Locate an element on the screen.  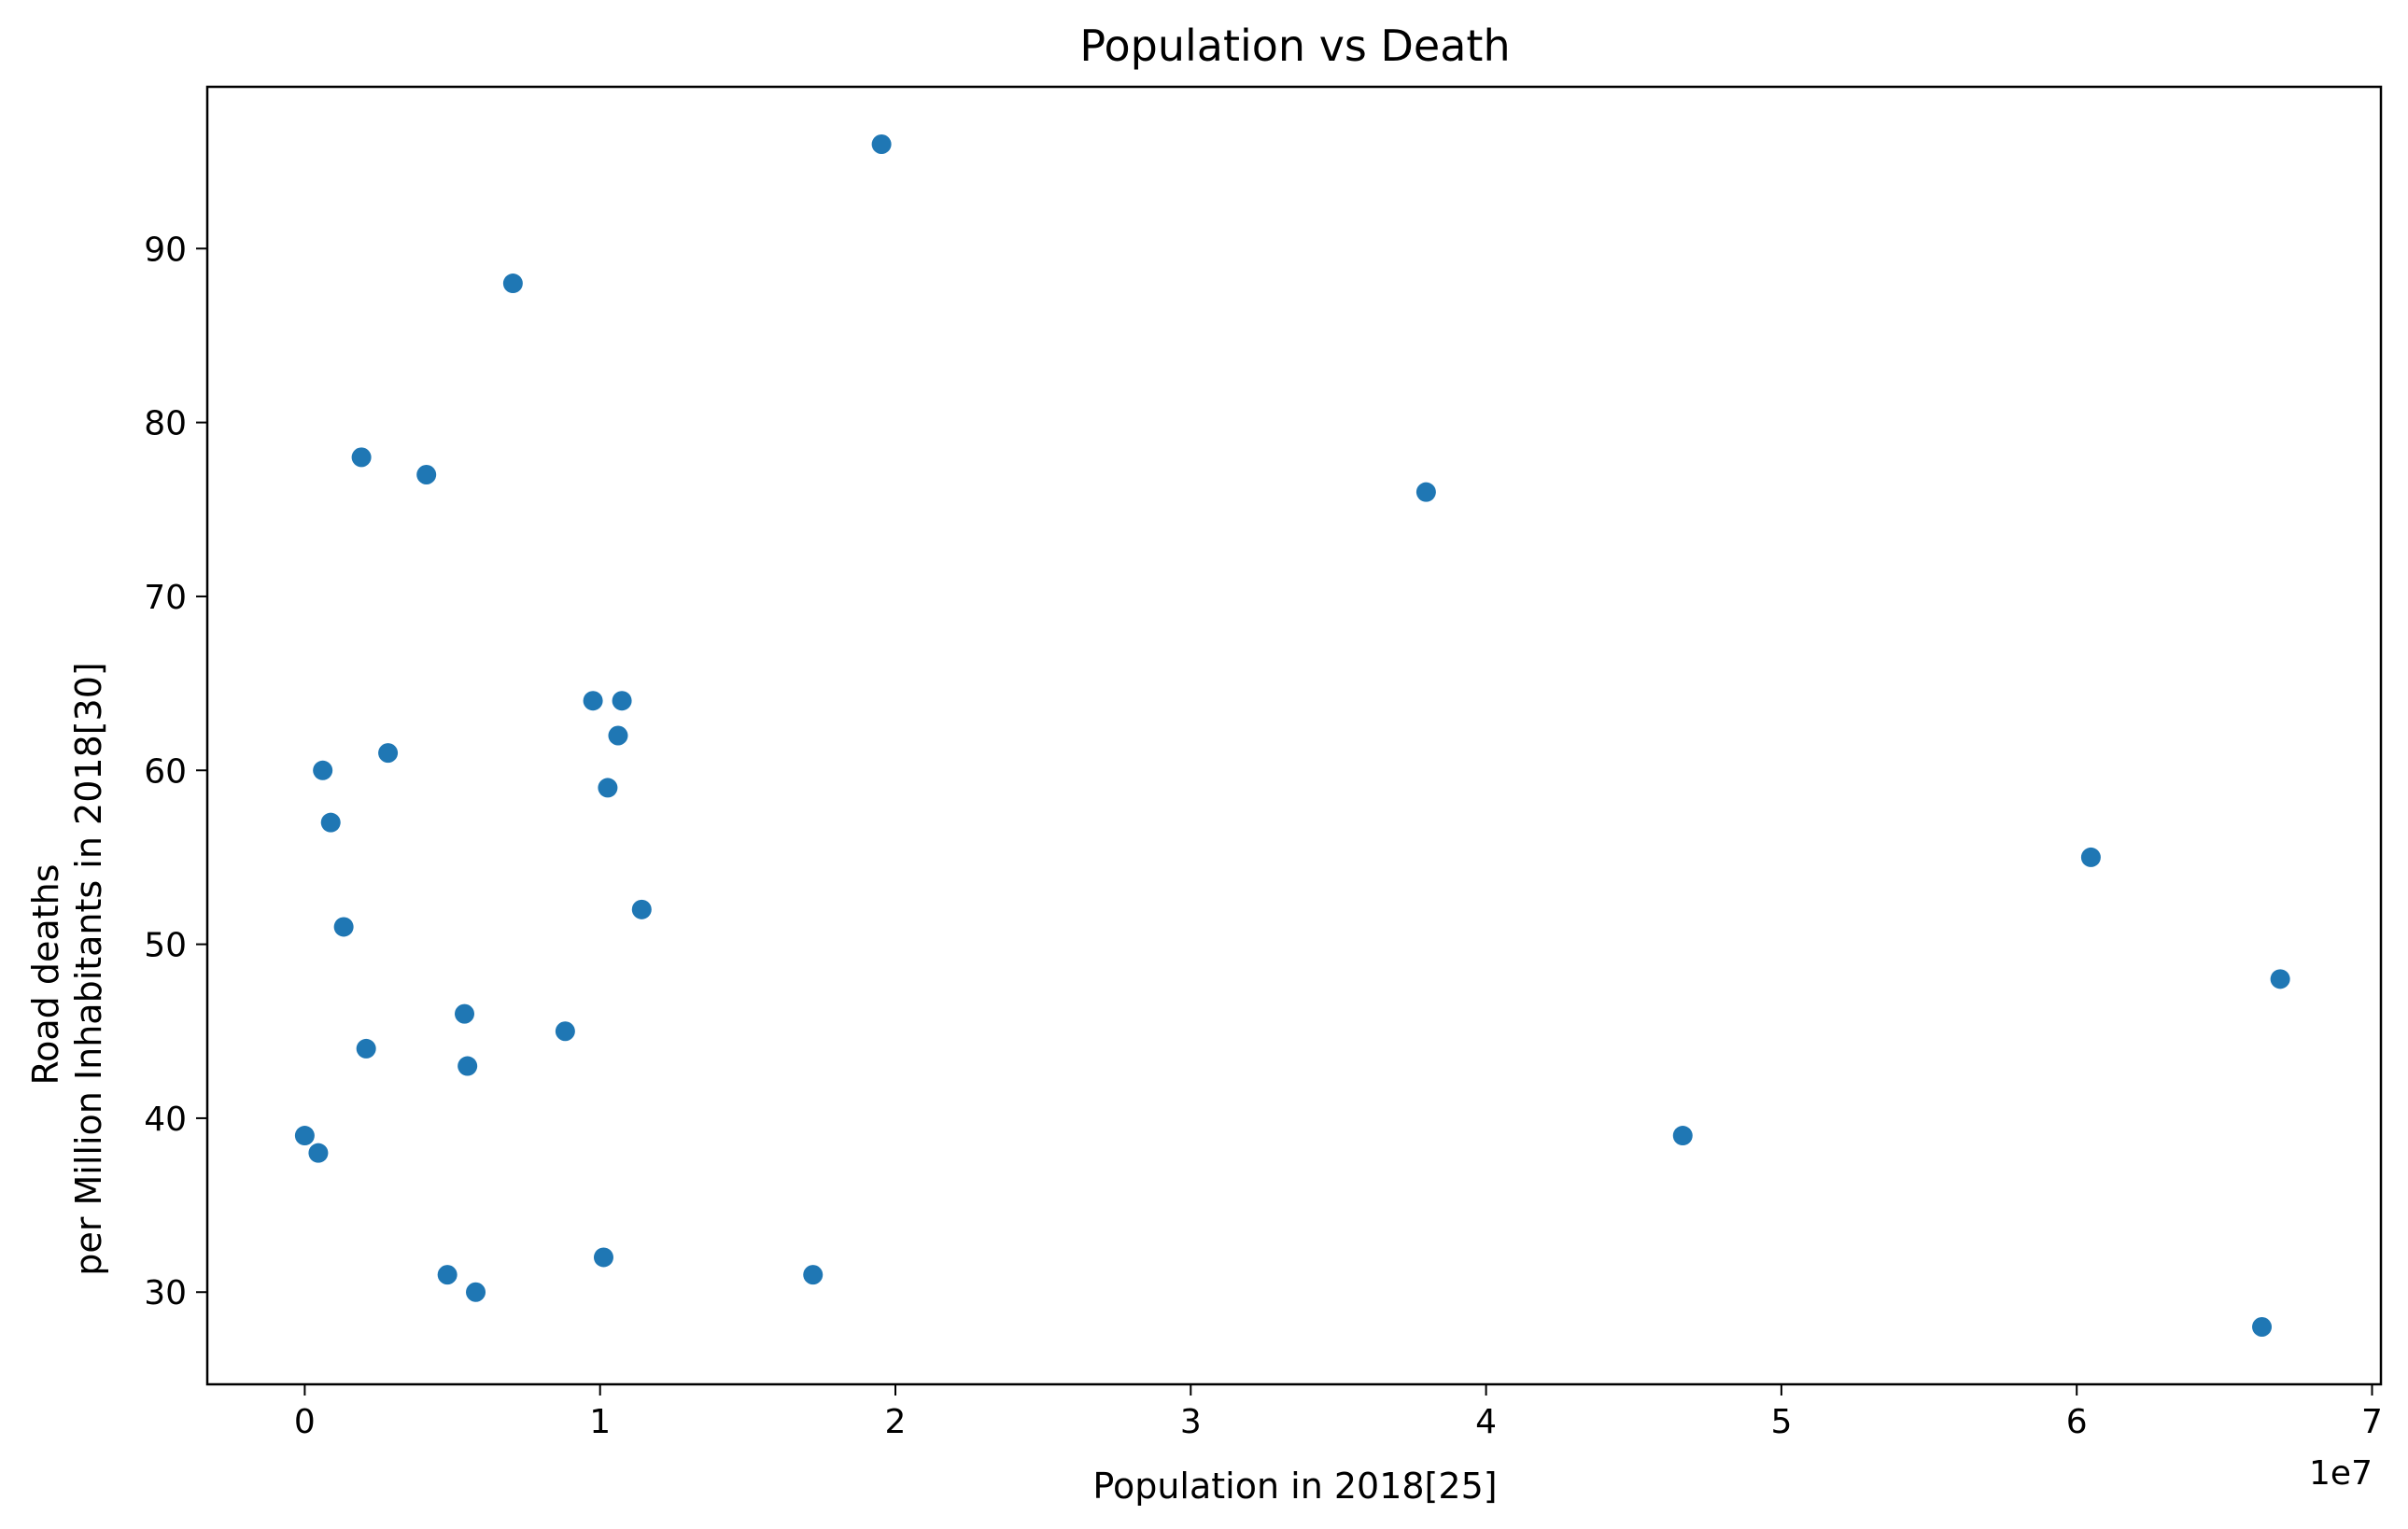
y-axis-label-line-2: per Million Inhabitants in 2018[30] is located at coordinates (89, 968).